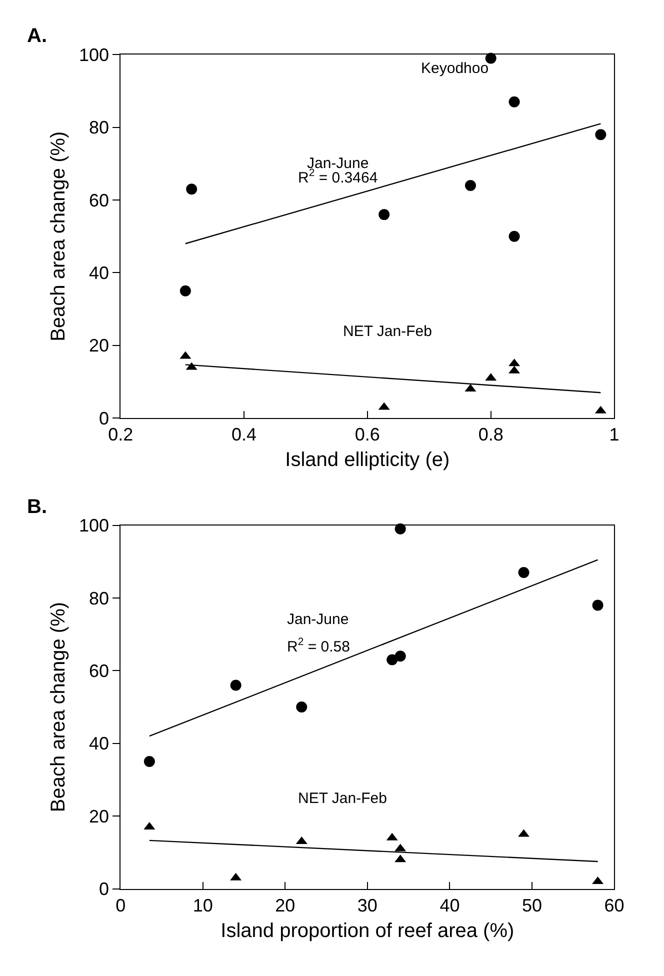 The width and height of the screenshot is (664, 976). I want to click on x-tick-label: 50, so click(532, 905).